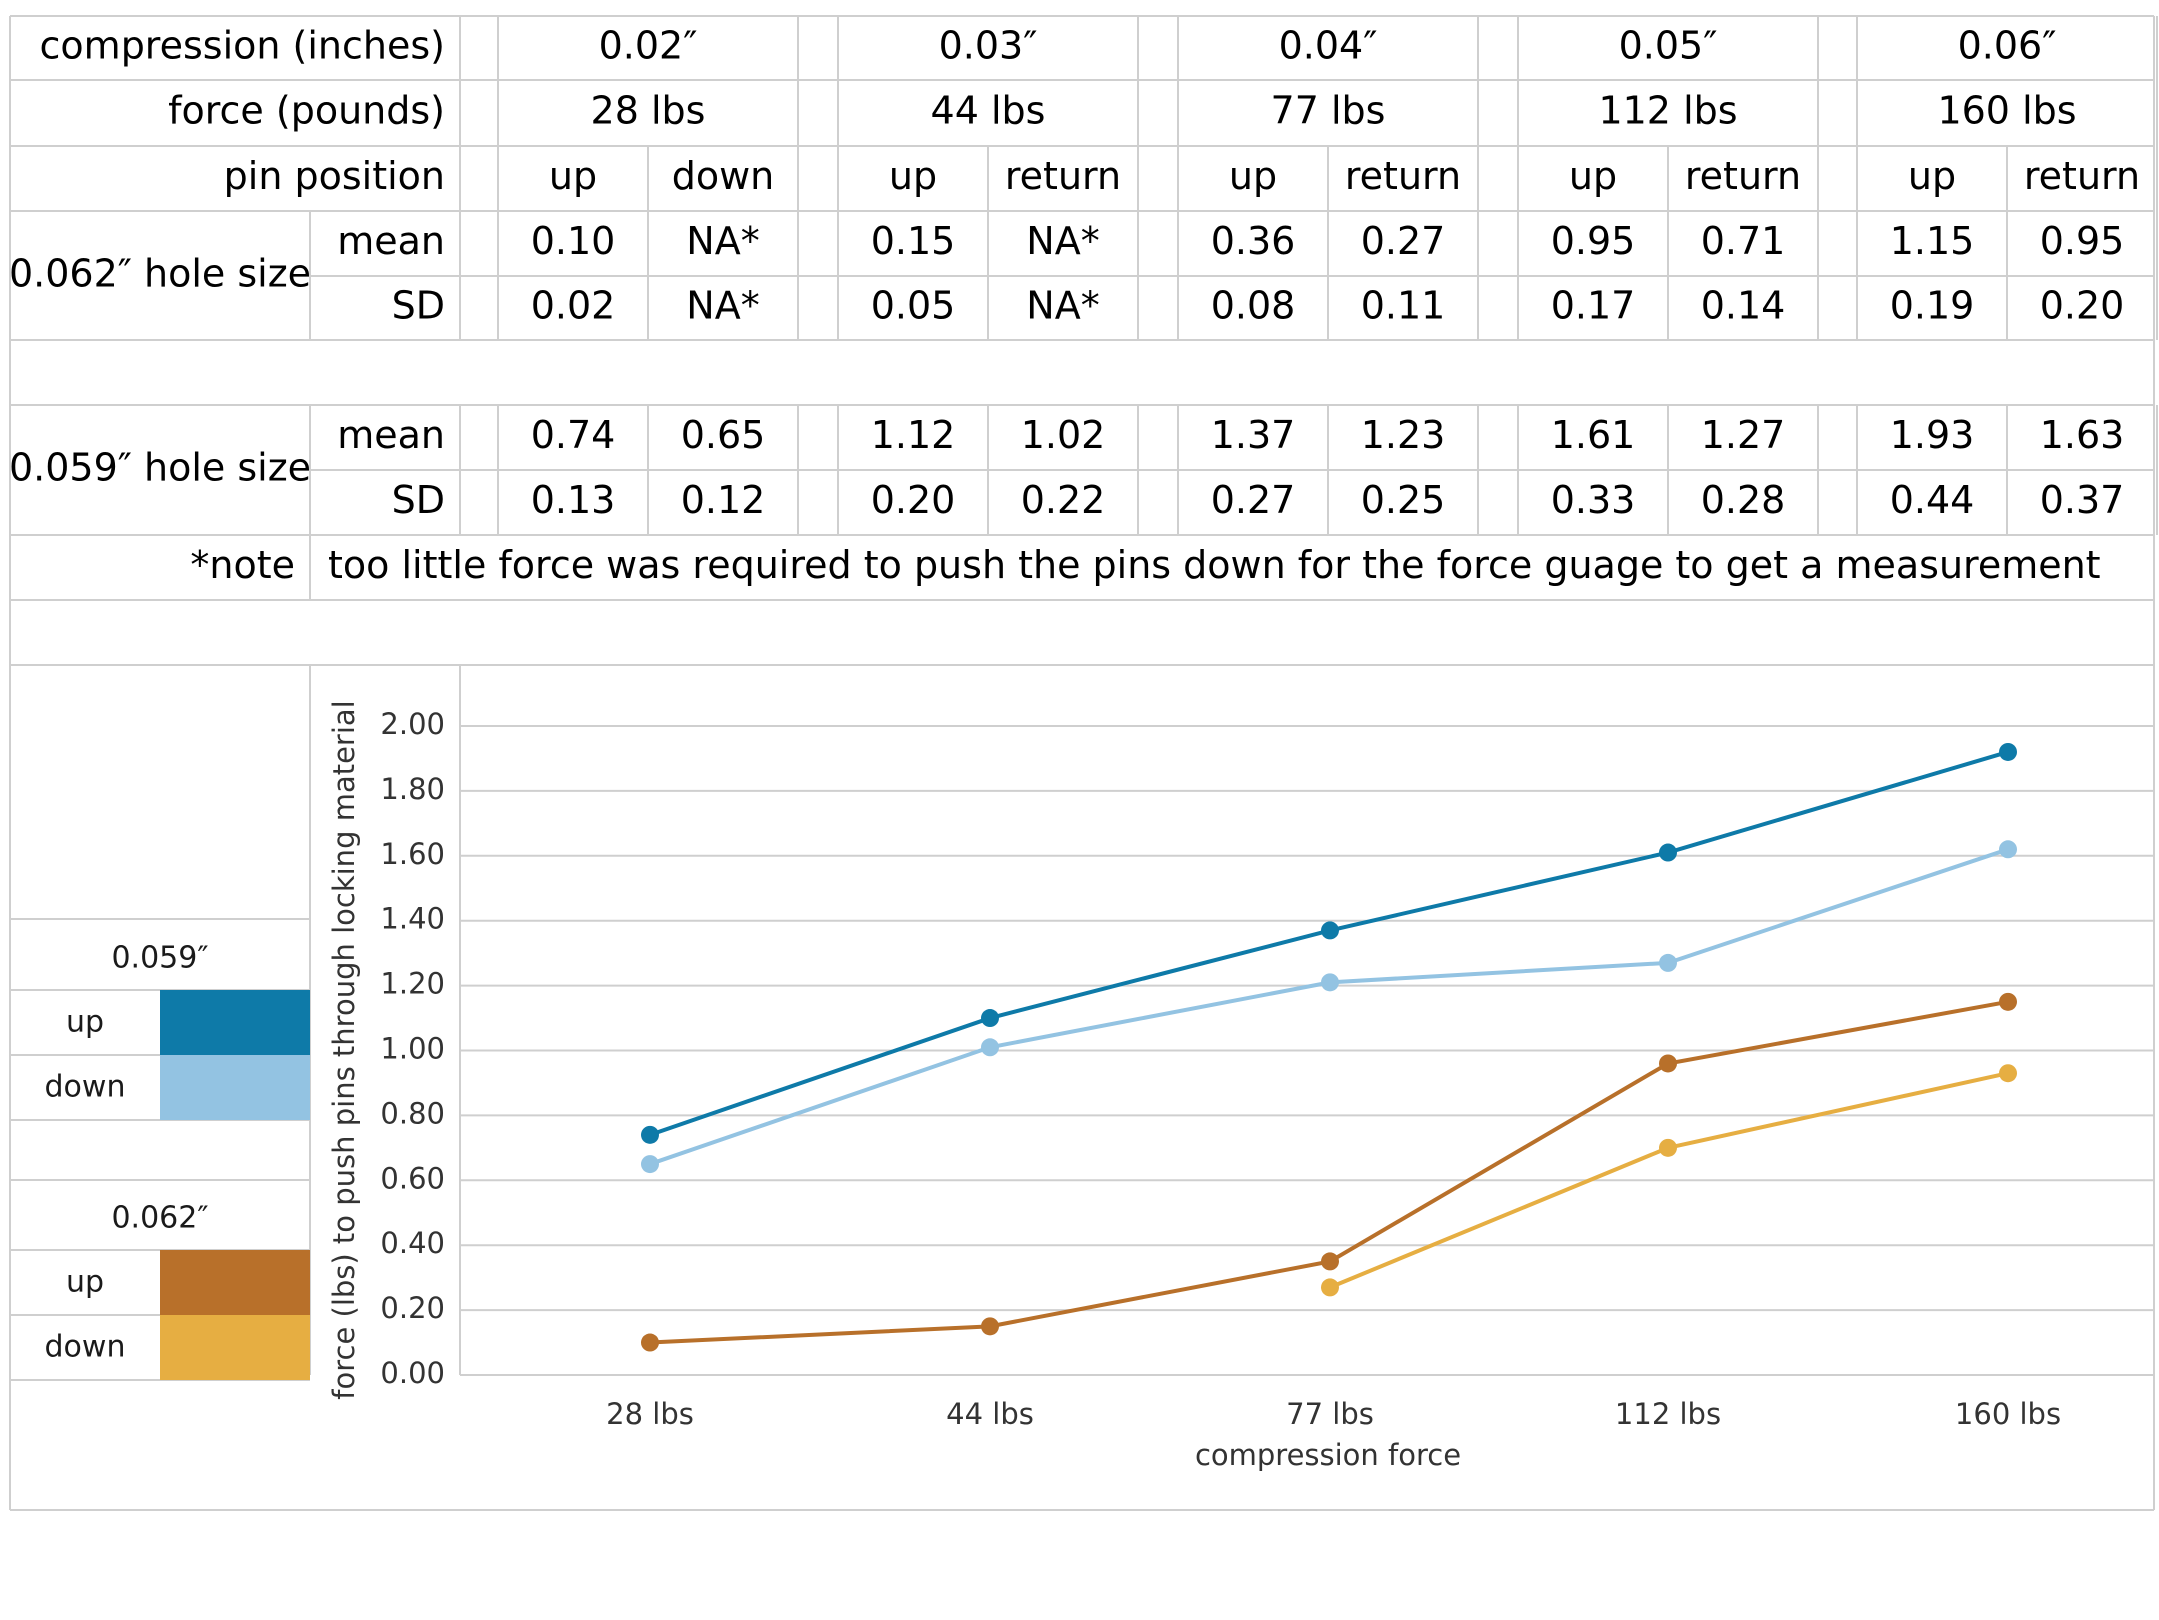 Image resolution: width=2159 pixels, height=1620 pixels. What do you see at coordinates (1932, 241) in the screenshot?
I see `table-cell: 1.15` at bounding box center [1932, 241].